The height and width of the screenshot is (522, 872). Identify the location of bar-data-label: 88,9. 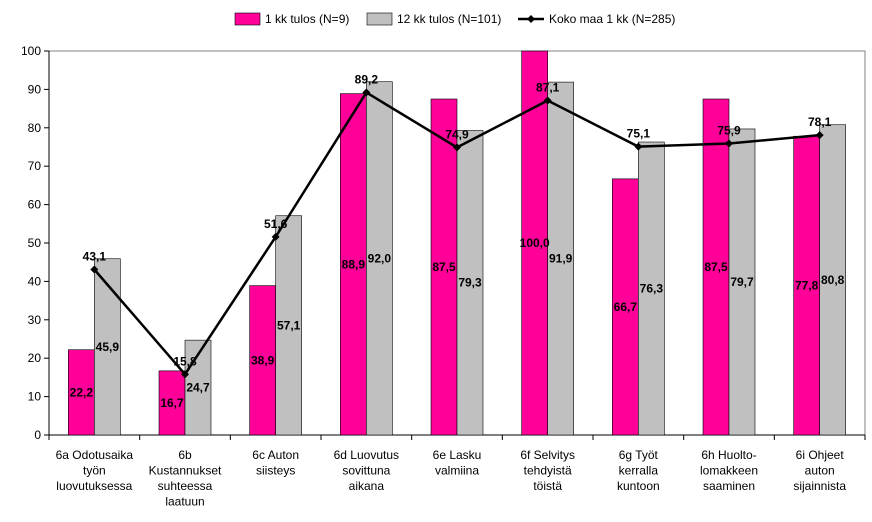
(354, 264).